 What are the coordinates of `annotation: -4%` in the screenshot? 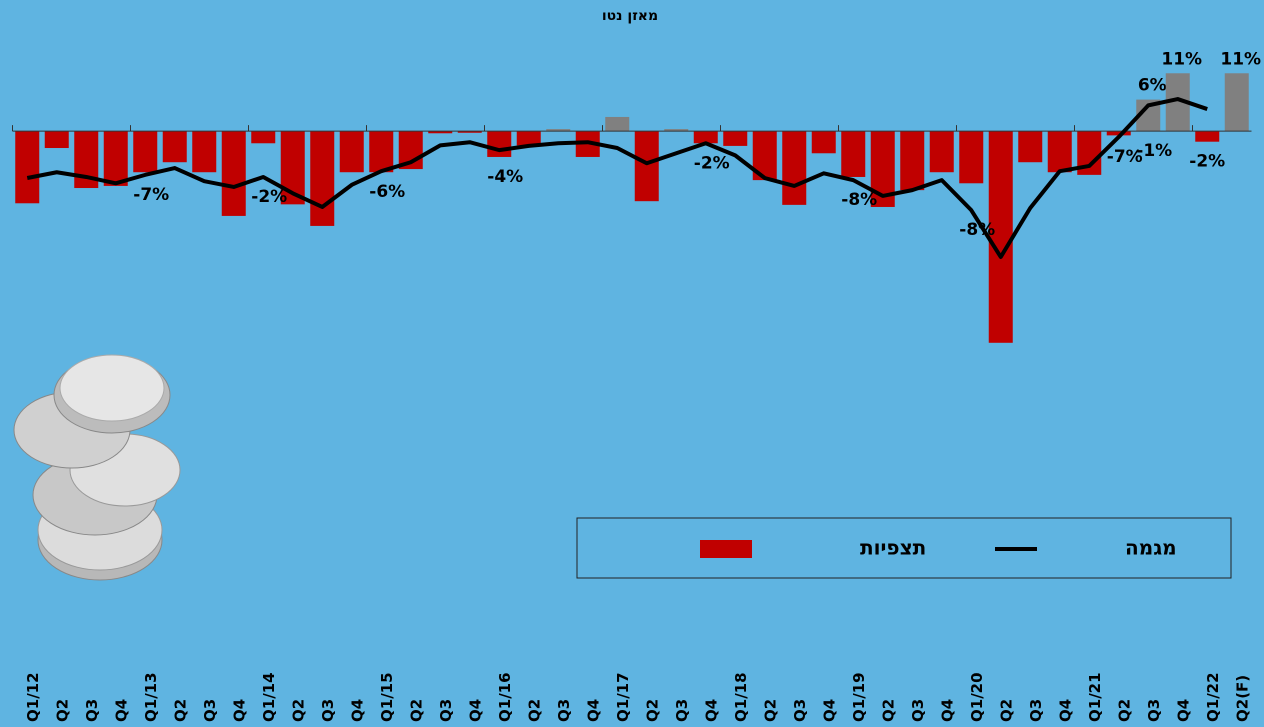 It's located at (505, 177).